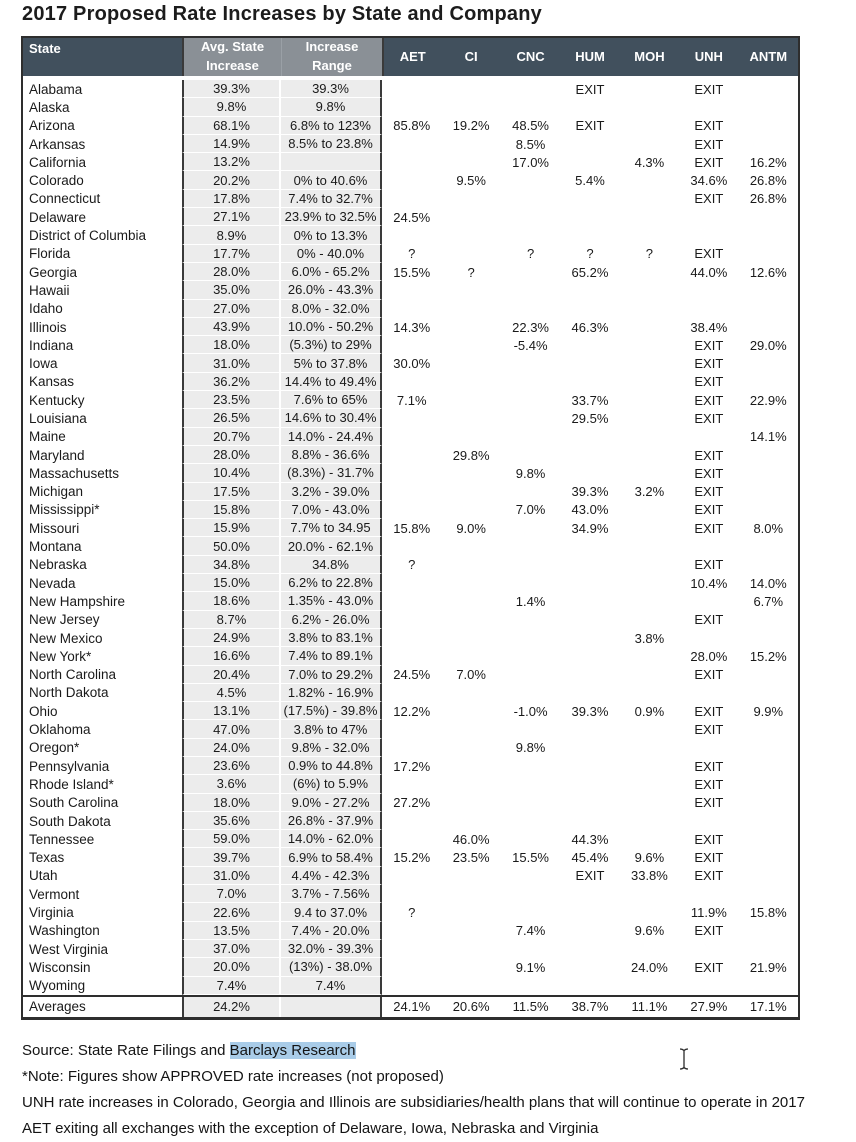 The height and width of the screenshot is (1142, 856). Describe the element at coordinates (331, 729) in the screenshot. I see `increase-range-cell: 3.8% to 47%` at that location.